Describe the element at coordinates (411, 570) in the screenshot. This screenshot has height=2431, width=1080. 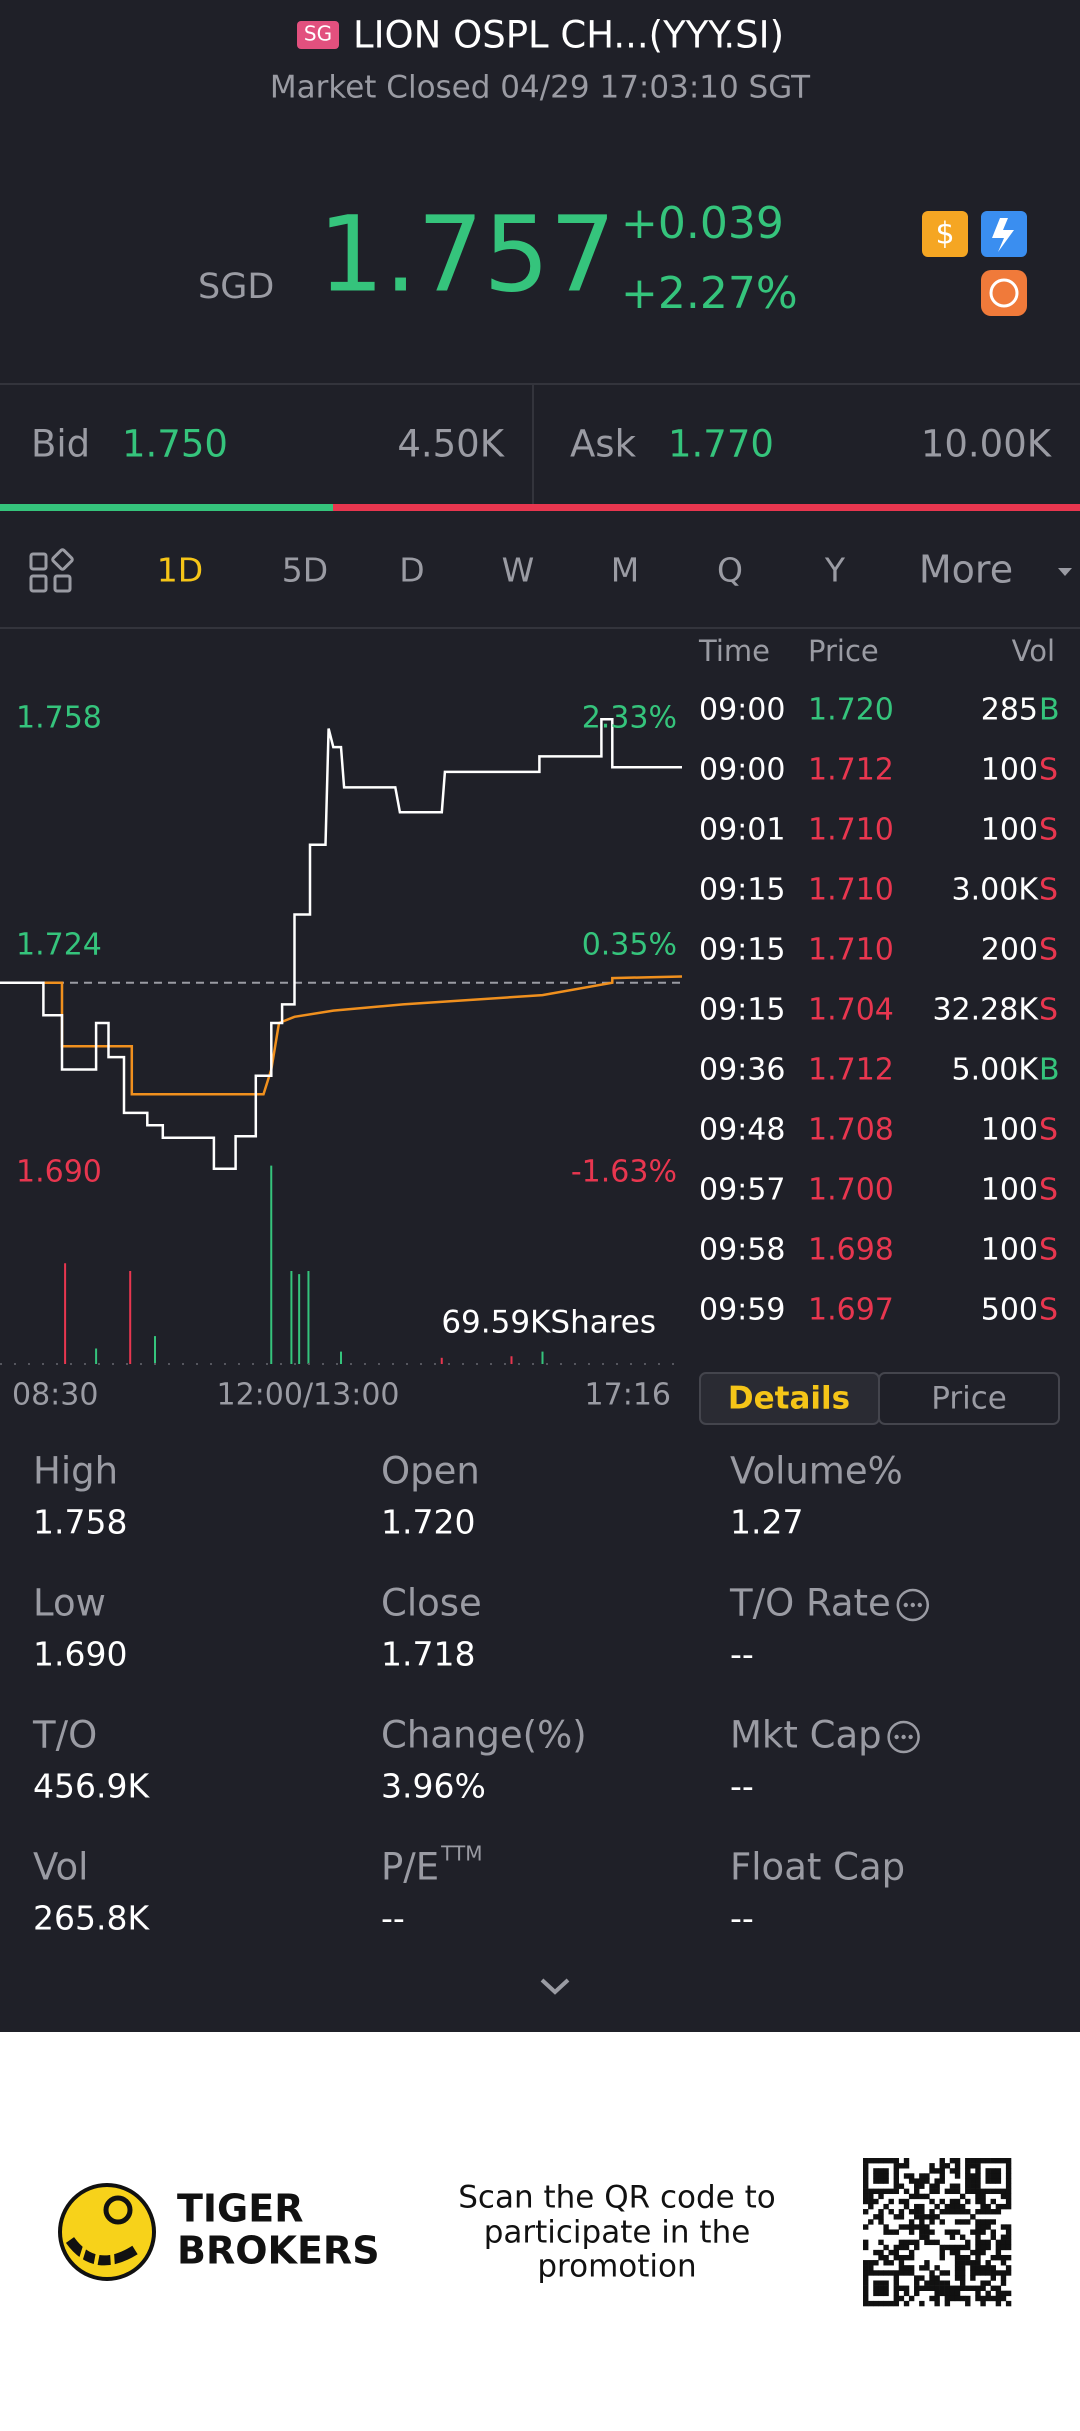
I see `period-tab: D` at that location.